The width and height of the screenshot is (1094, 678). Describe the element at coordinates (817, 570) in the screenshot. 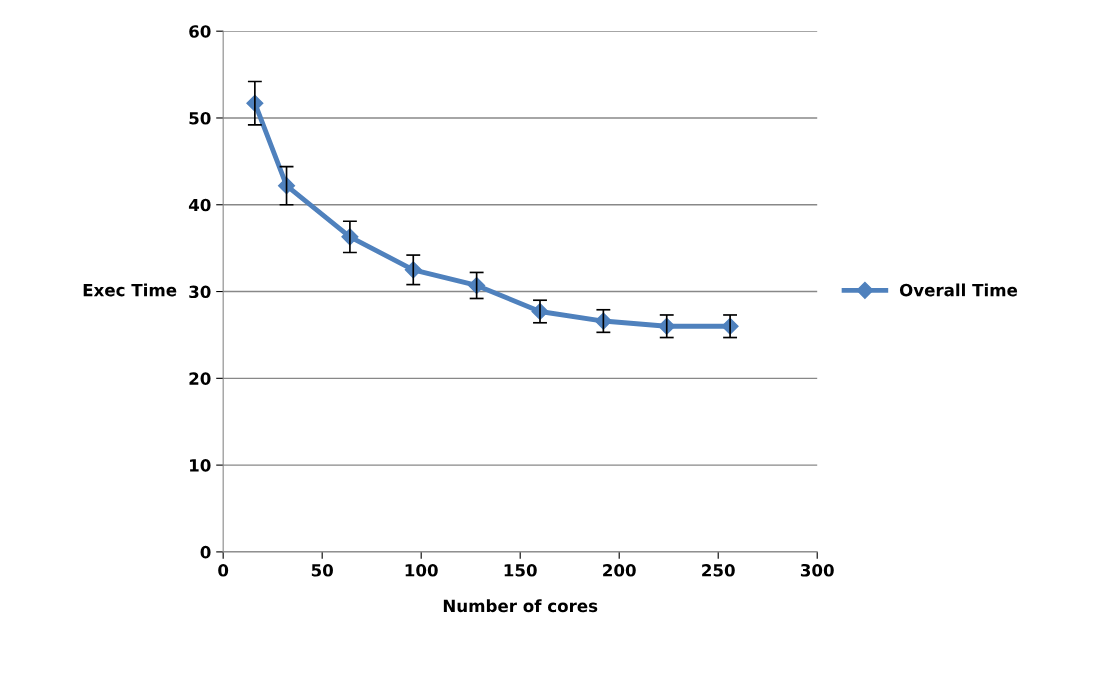

I see `x-tick-label: 300` at that location.